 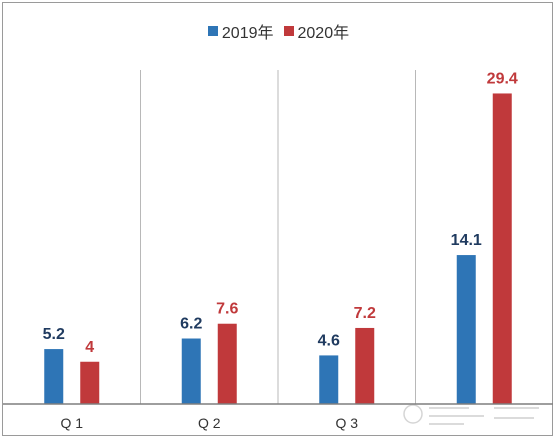 What do you see at coordinates (471, 414) in the screenshot?
I see `logo-watermark-icon` at bounding box center [471, 414].